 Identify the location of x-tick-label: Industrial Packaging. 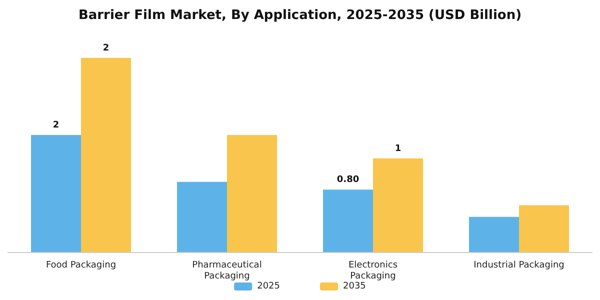
(519, 265).